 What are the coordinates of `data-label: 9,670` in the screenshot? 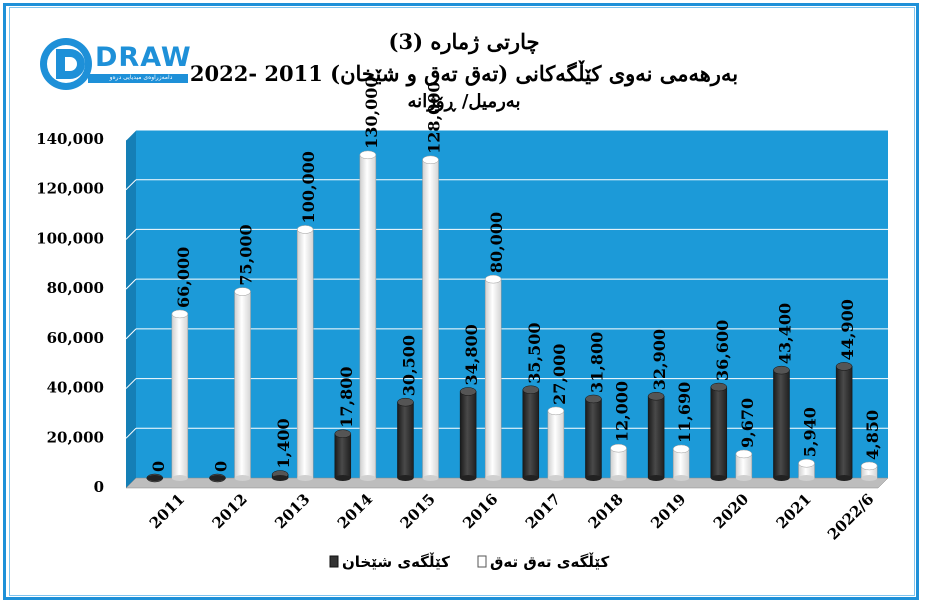 It's located at (747, 423).